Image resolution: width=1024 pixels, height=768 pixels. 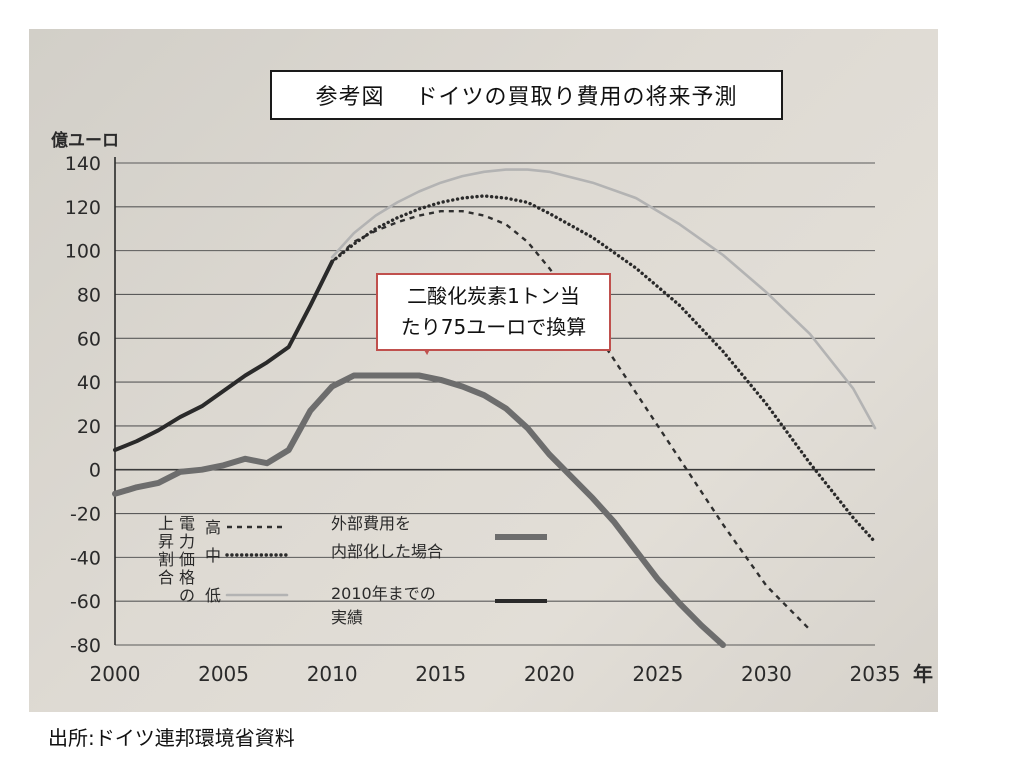 I want to click on x-tick-label: 2025, so click(x=657, y=674).